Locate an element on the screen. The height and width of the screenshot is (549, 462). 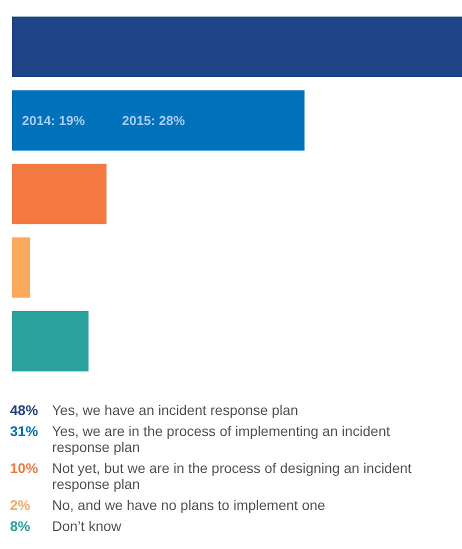
text: 2% is located at coordinates (21, 505).